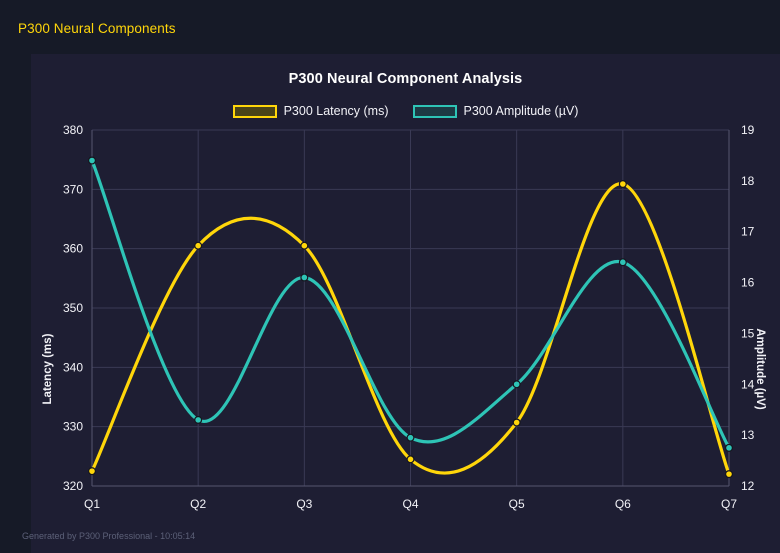  I want to click on right-tick-label: 17, so click(748, 232).